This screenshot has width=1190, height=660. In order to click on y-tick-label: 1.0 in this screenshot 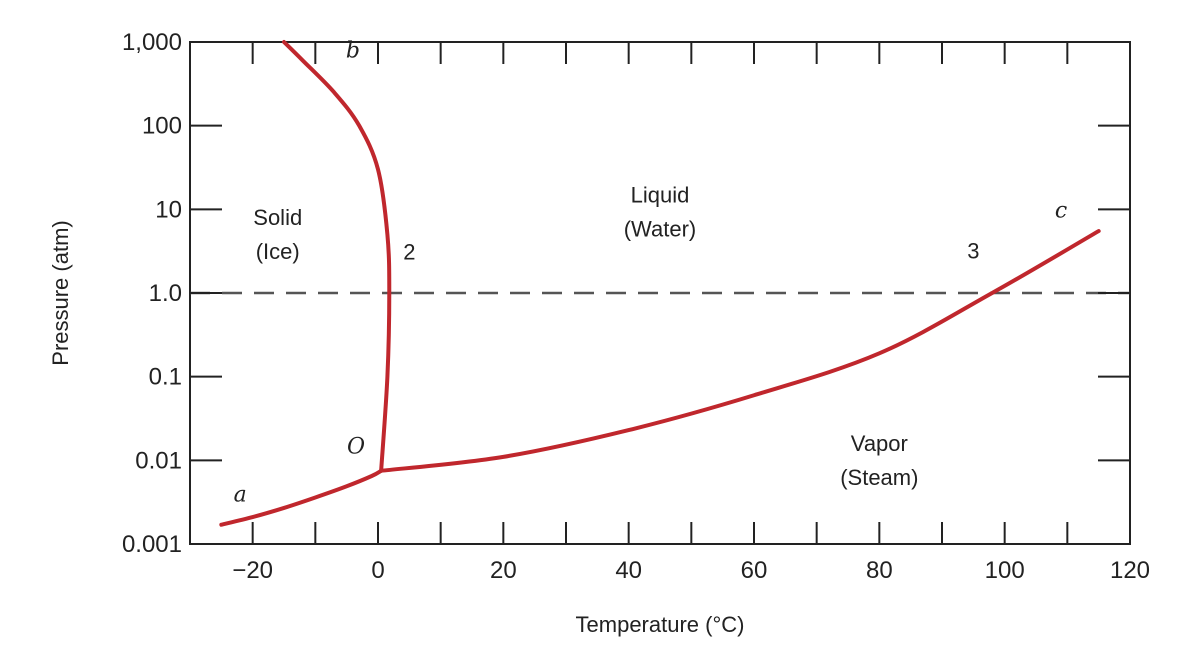, I will do `click(165, 293)`.